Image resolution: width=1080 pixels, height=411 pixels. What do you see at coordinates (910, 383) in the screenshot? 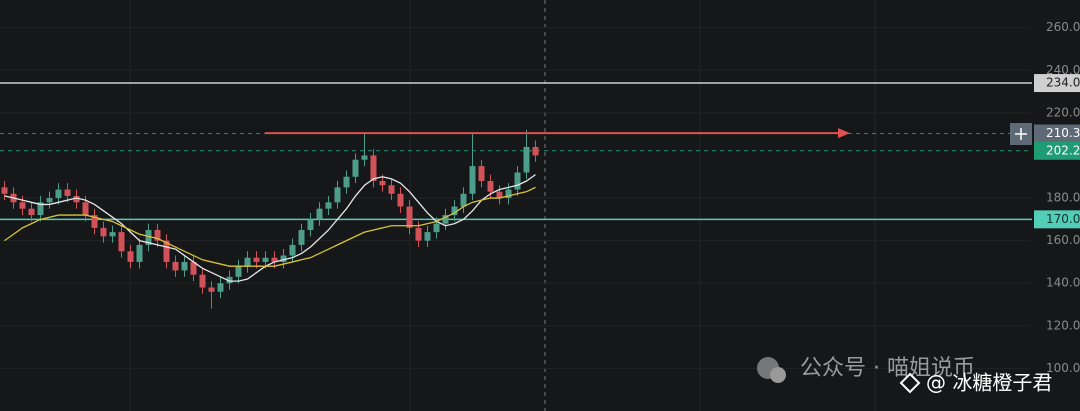
I see `logo-icon` at bounding box center [910, 383].